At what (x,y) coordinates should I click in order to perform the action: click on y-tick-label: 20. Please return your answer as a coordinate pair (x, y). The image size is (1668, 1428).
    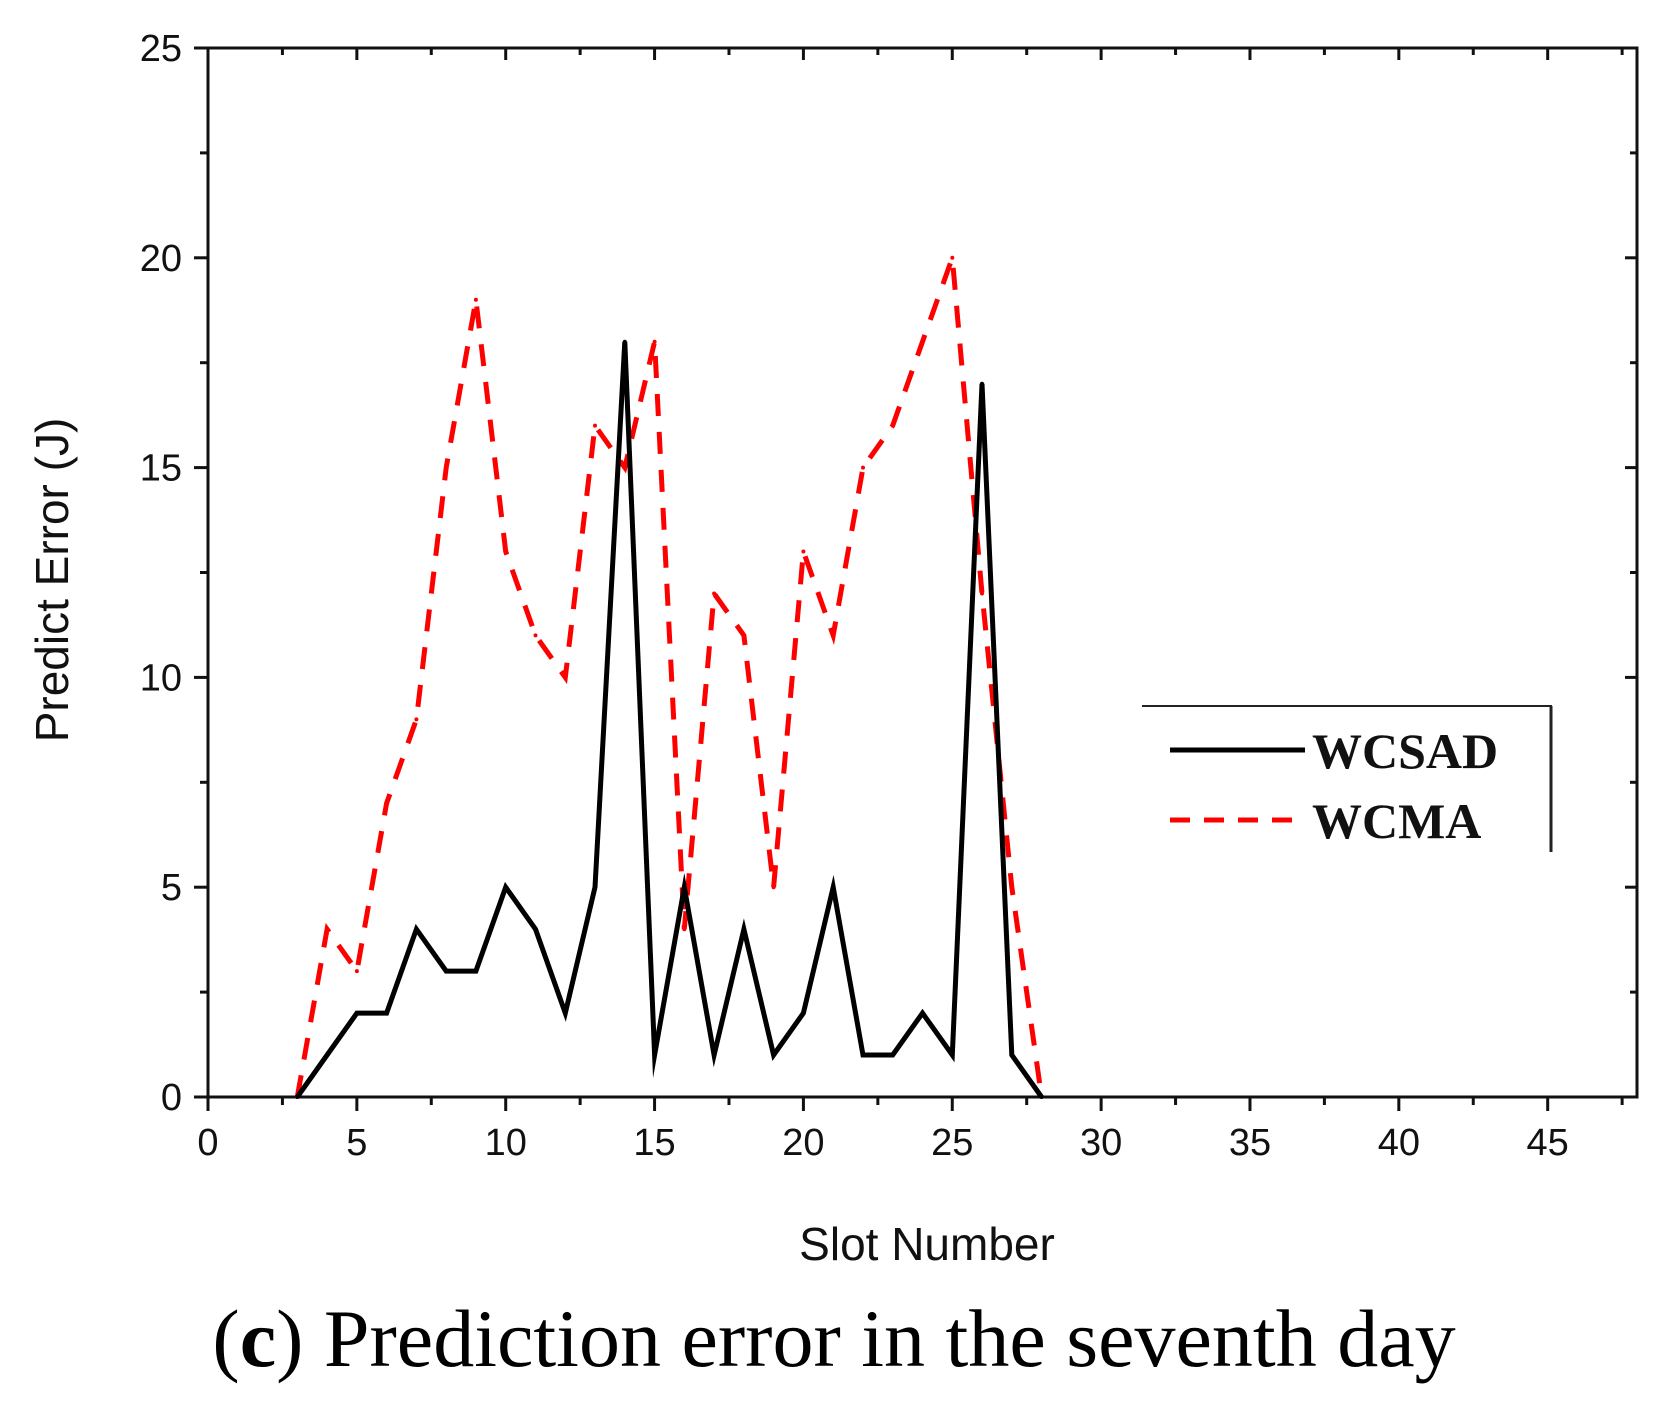
    Looking at the image, I should click on (161, 259).